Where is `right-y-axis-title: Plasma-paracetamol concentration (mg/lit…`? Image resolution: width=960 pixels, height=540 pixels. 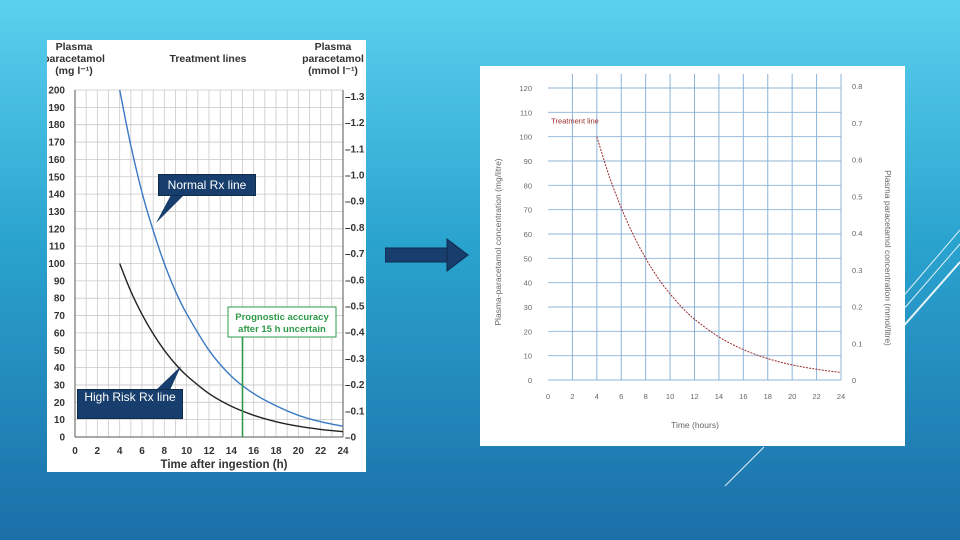 right-y-axis-title: Plasma-paracetamol concentration (mg/lit… is located at coordinates (498, 241).